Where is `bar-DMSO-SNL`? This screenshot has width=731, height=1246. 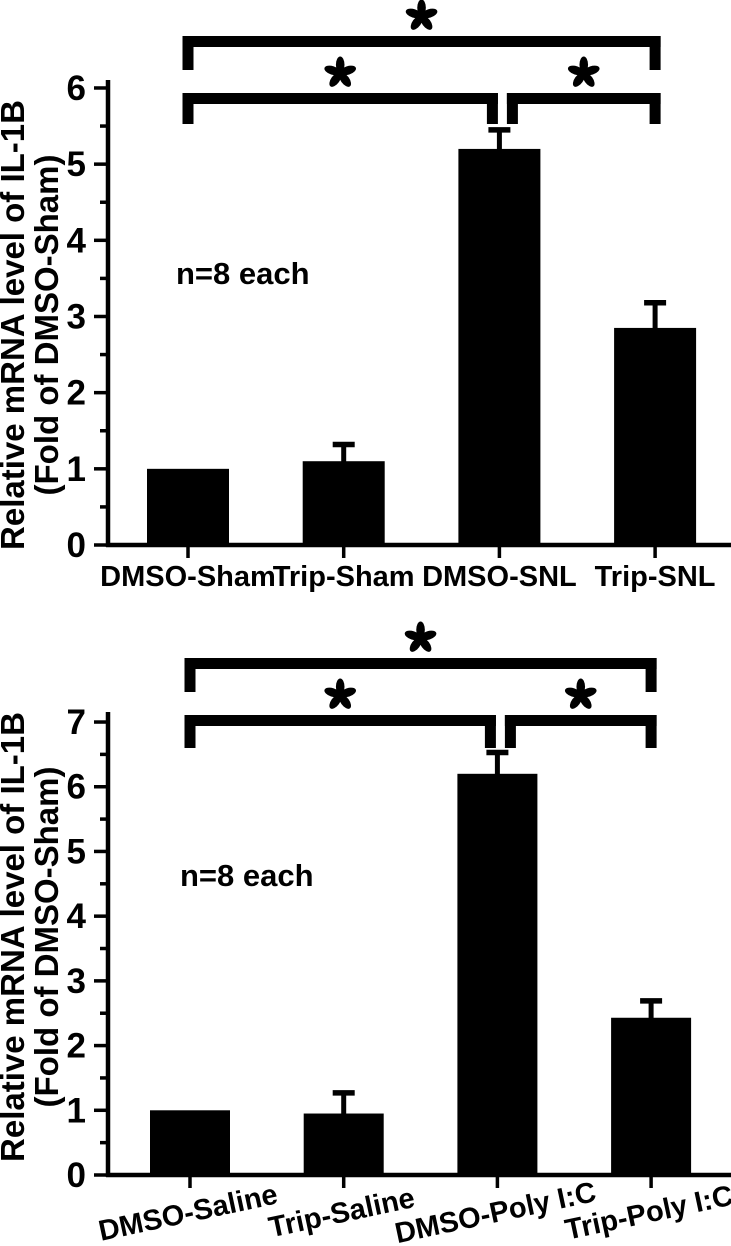 bar-DMSO-SNL is located at coordinates (499, 346).